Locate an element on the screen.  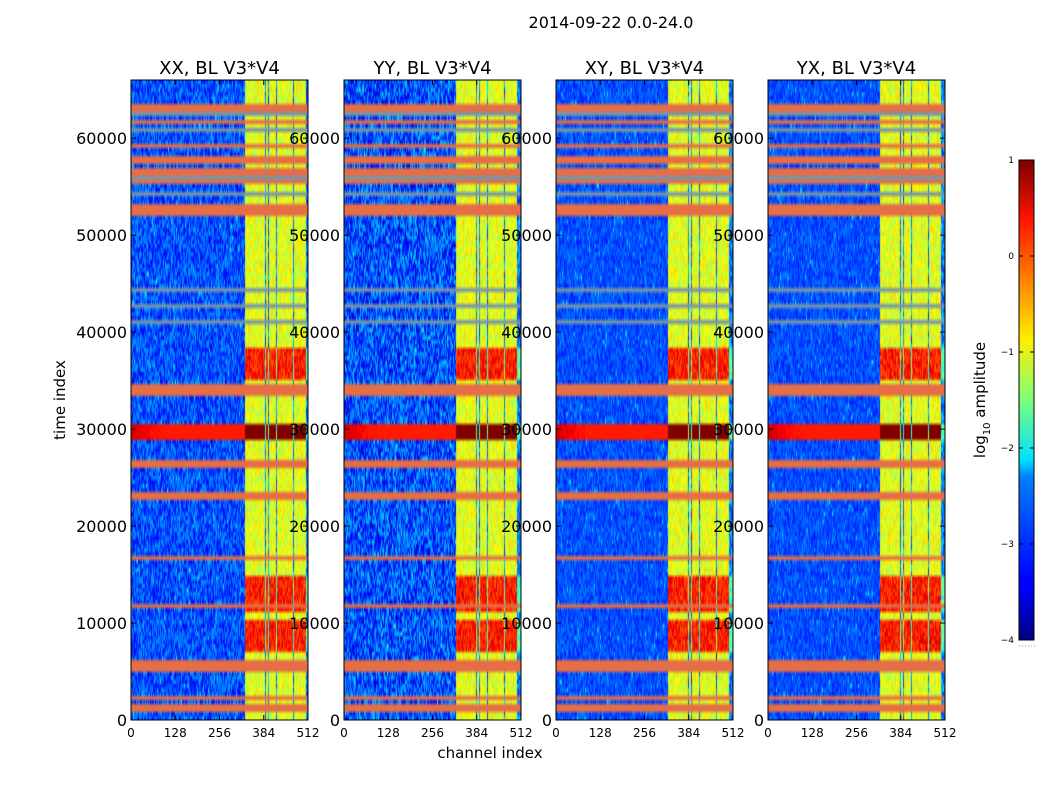
colorbar-tick-label: 0 is located at coordinates (1011, 257).